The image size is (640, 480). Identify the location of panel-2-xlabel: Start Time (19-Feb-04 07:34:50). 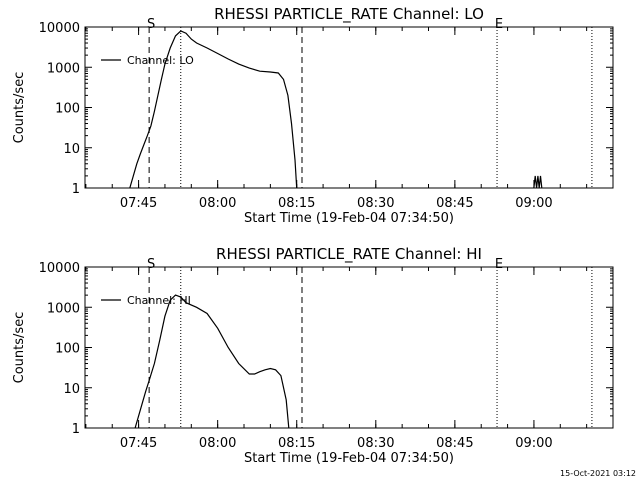
(349, 458).